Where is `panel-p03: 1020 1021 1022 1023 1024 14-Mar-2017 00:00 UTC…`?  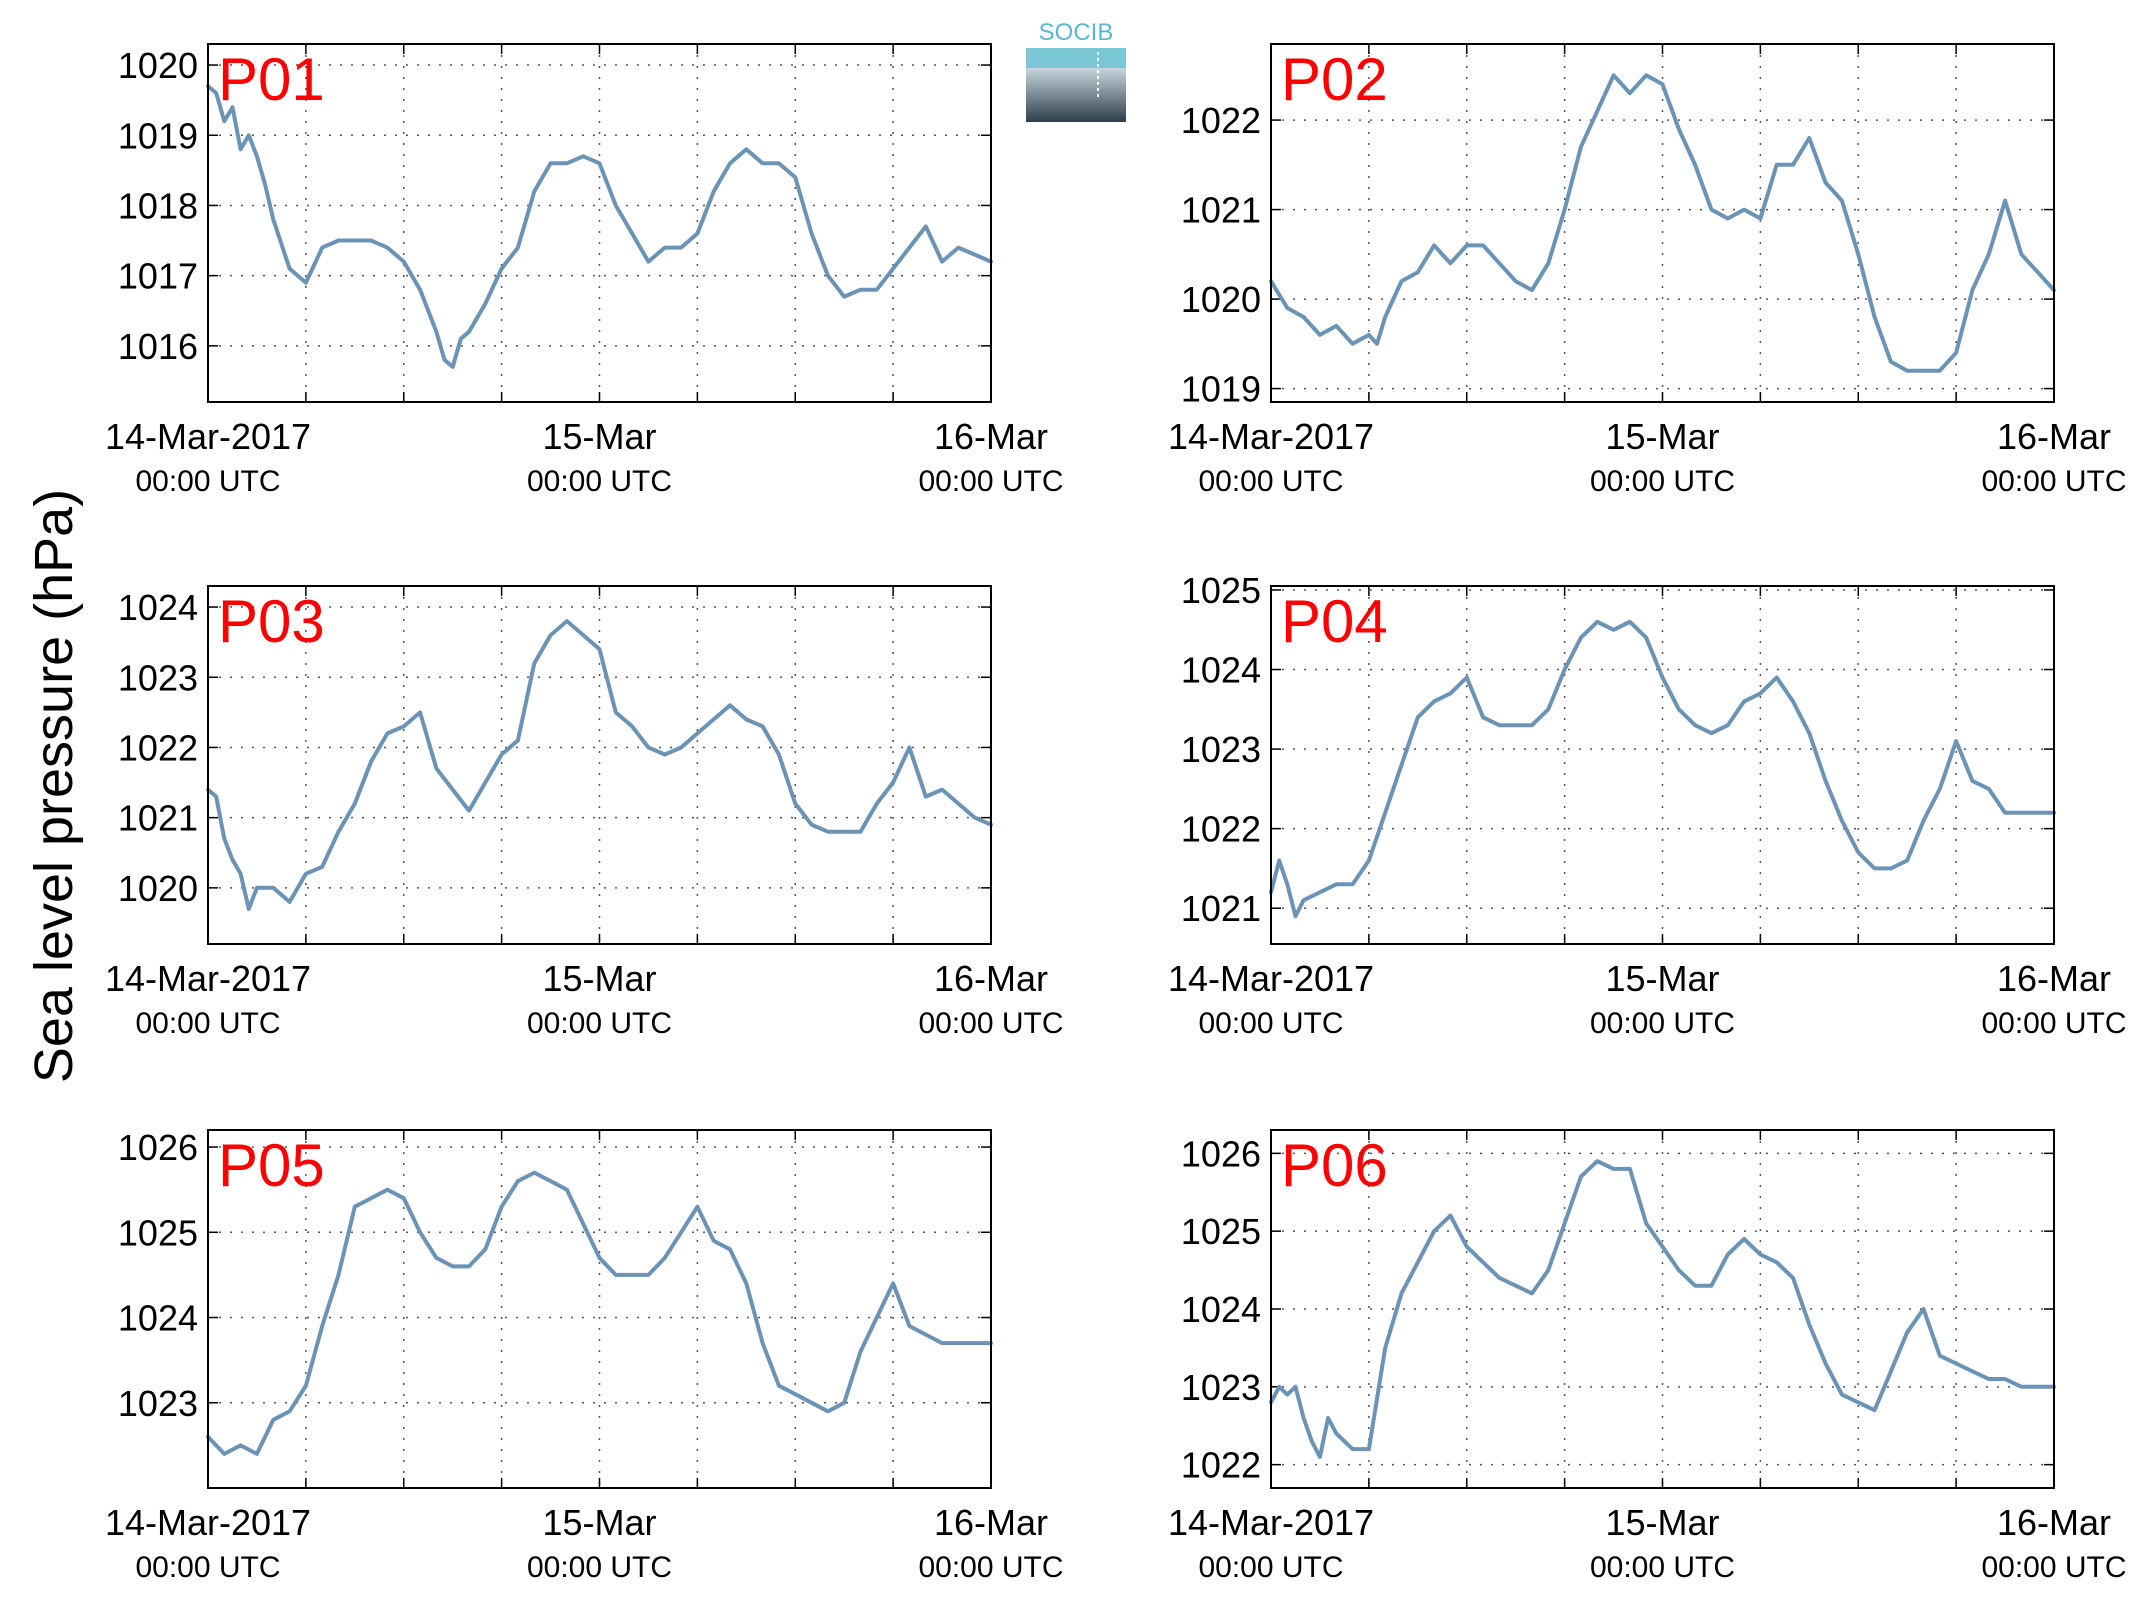 panel-p03: 1020 1021 1022 1023 1024 14-Mar-2017 00:00 UTC… is located at coordinates (584, 812).